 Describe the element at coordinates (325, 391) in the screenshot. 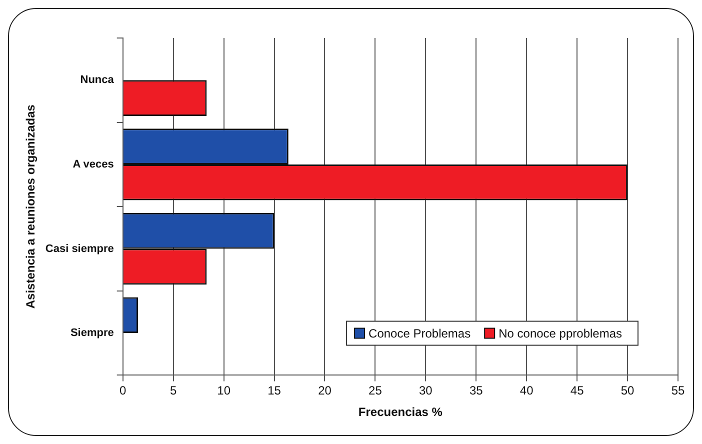

I see `x-tick-label: 20` at that location.